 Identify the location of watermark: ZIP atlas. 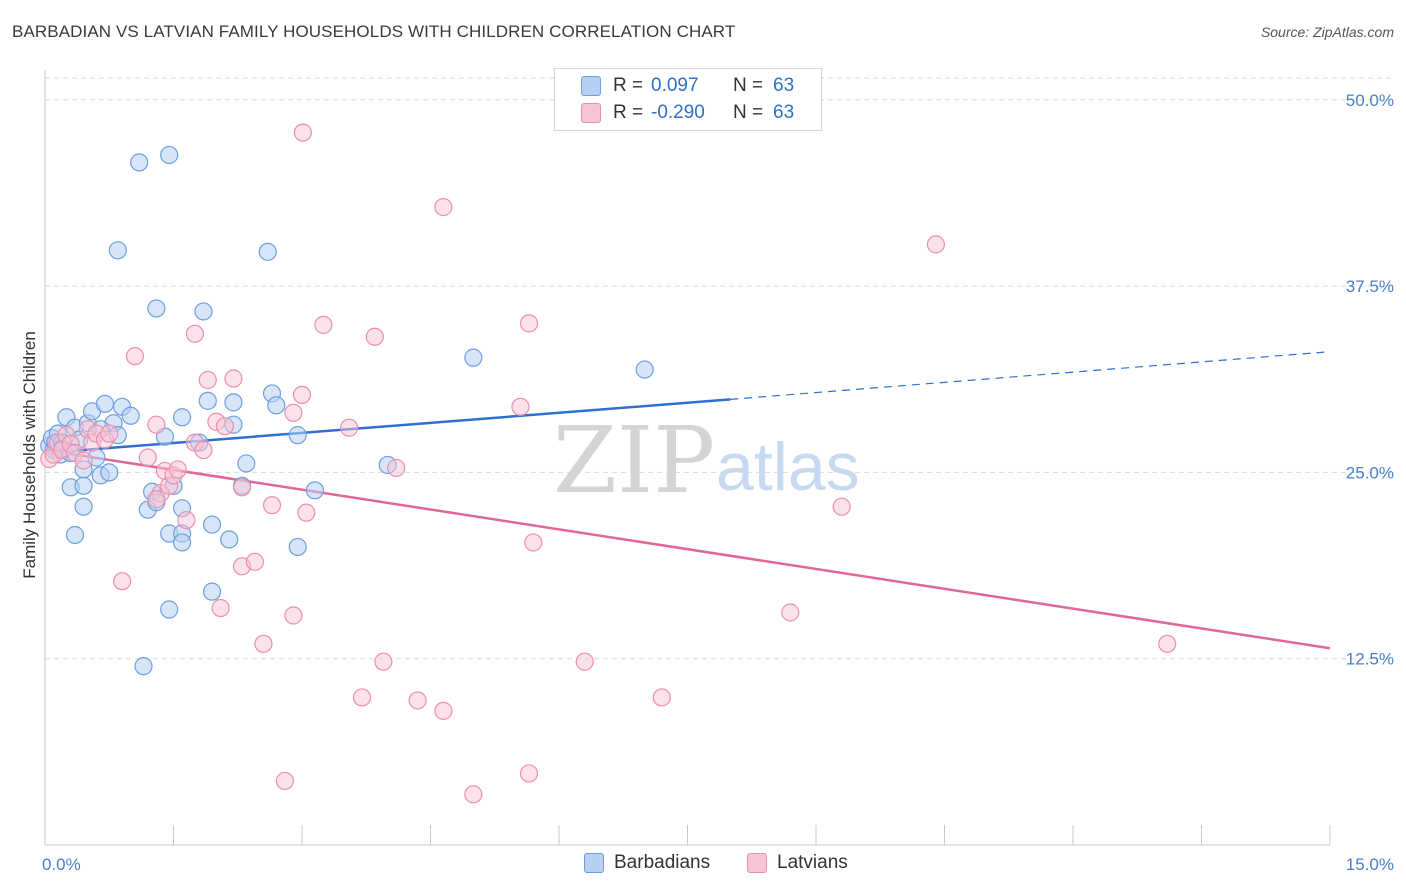
(706, 460).